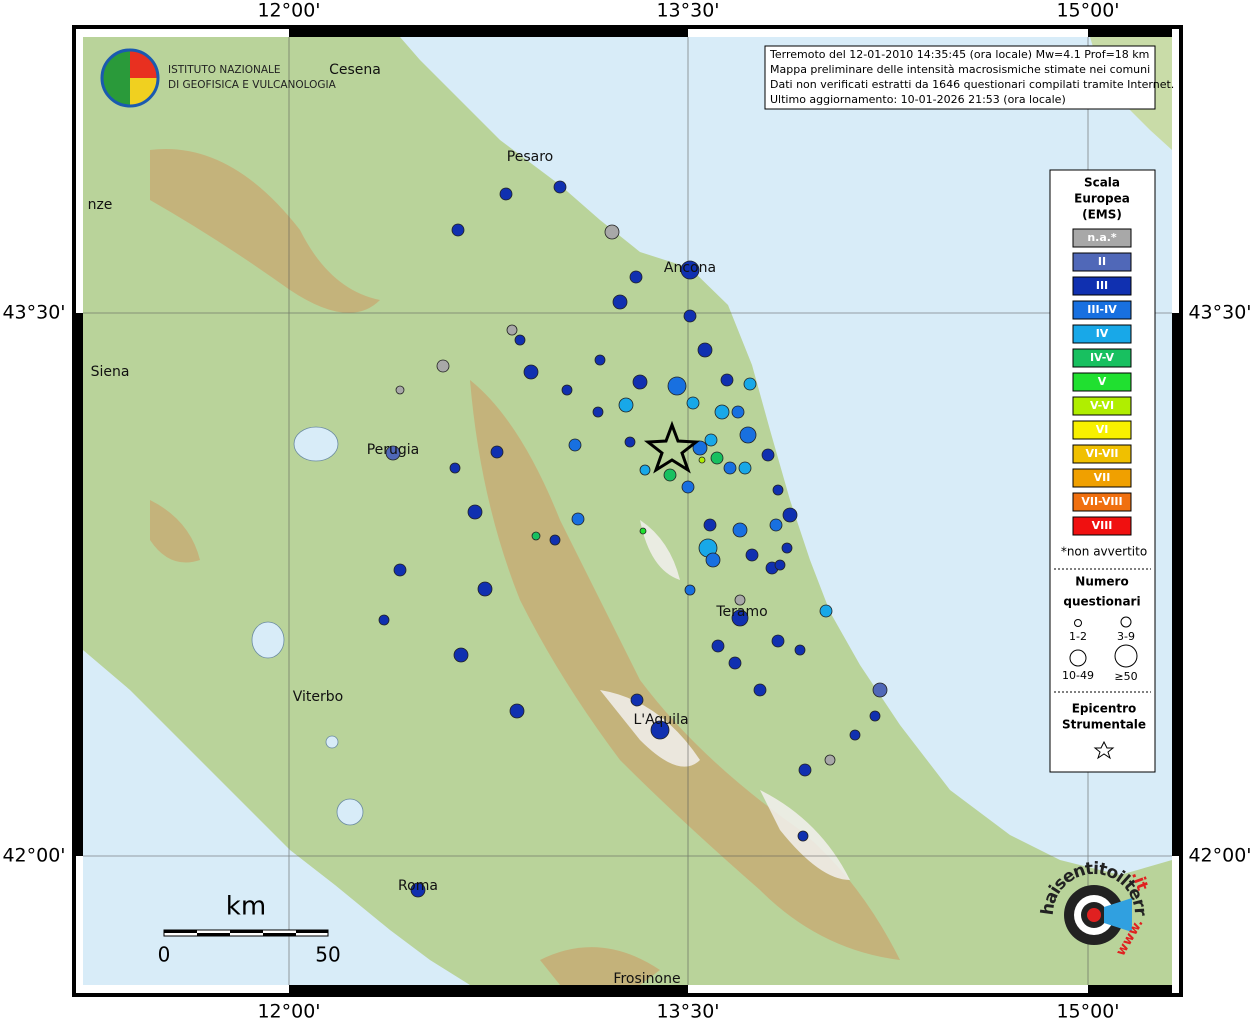  What do you see at coordinates (1102, 199) in the screenshot?
I see `legend-title: Europea` at bounding box center [1102, 199].